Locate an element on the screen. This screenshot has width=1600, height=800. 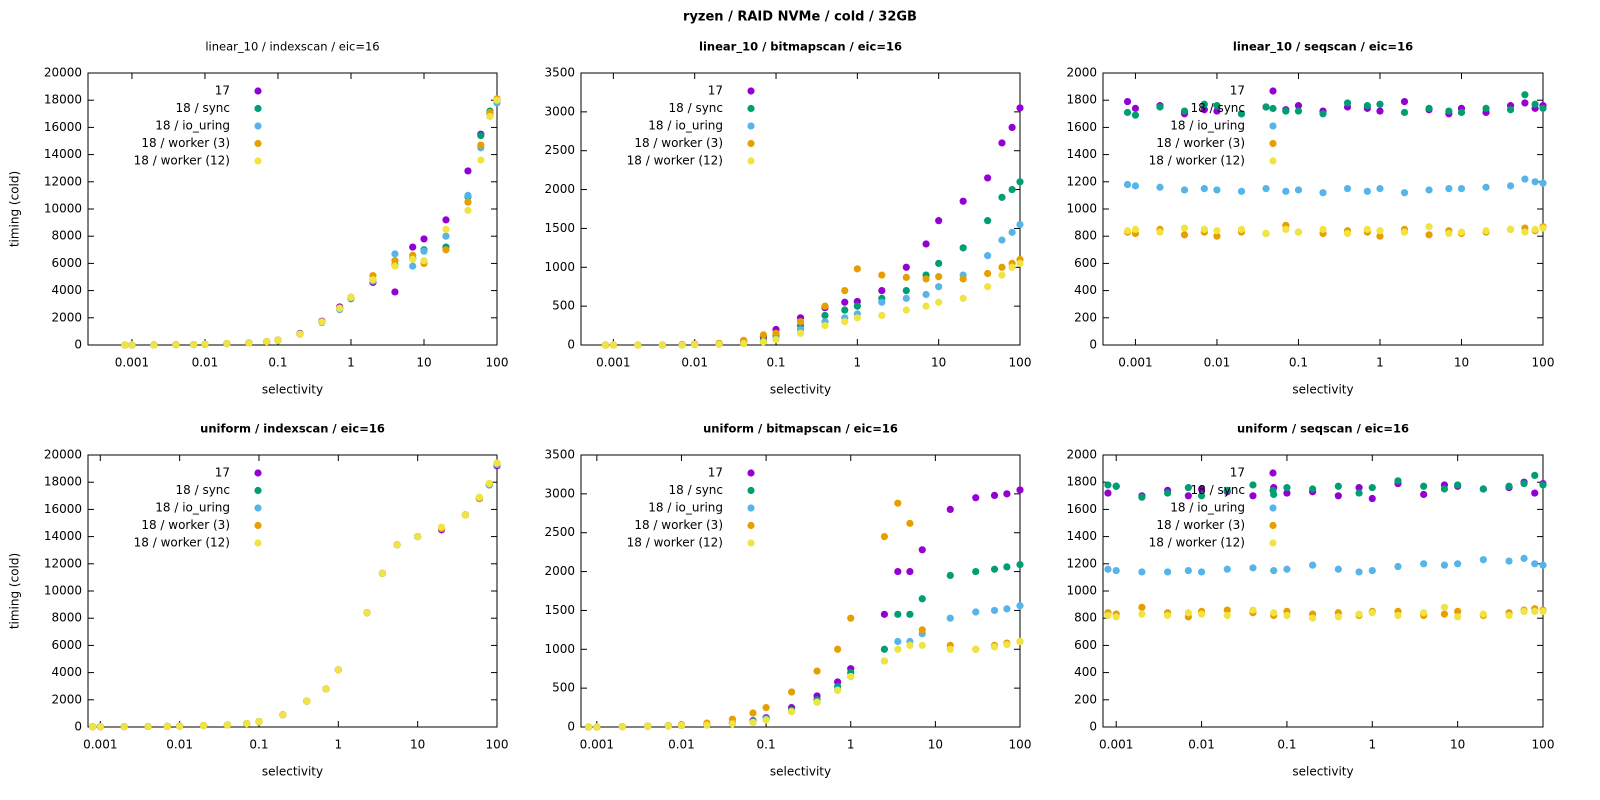
y-tick-label: 1400 is located at coordinates (1081, 536).